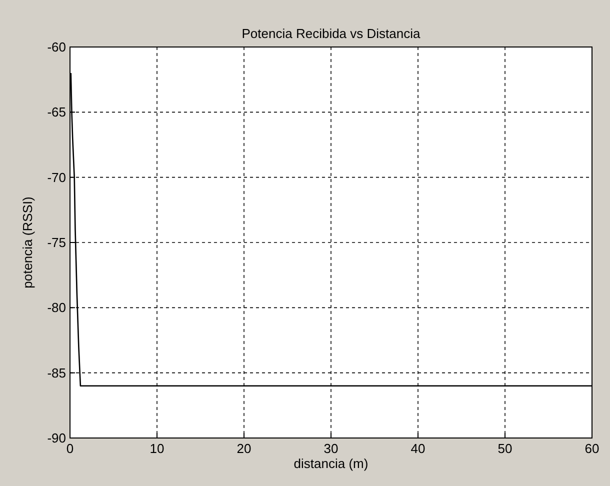  Describe the element at coordinates (27, 242) in the screenshot. I see `y-axis-title: potencia (RSSI)` at that location.